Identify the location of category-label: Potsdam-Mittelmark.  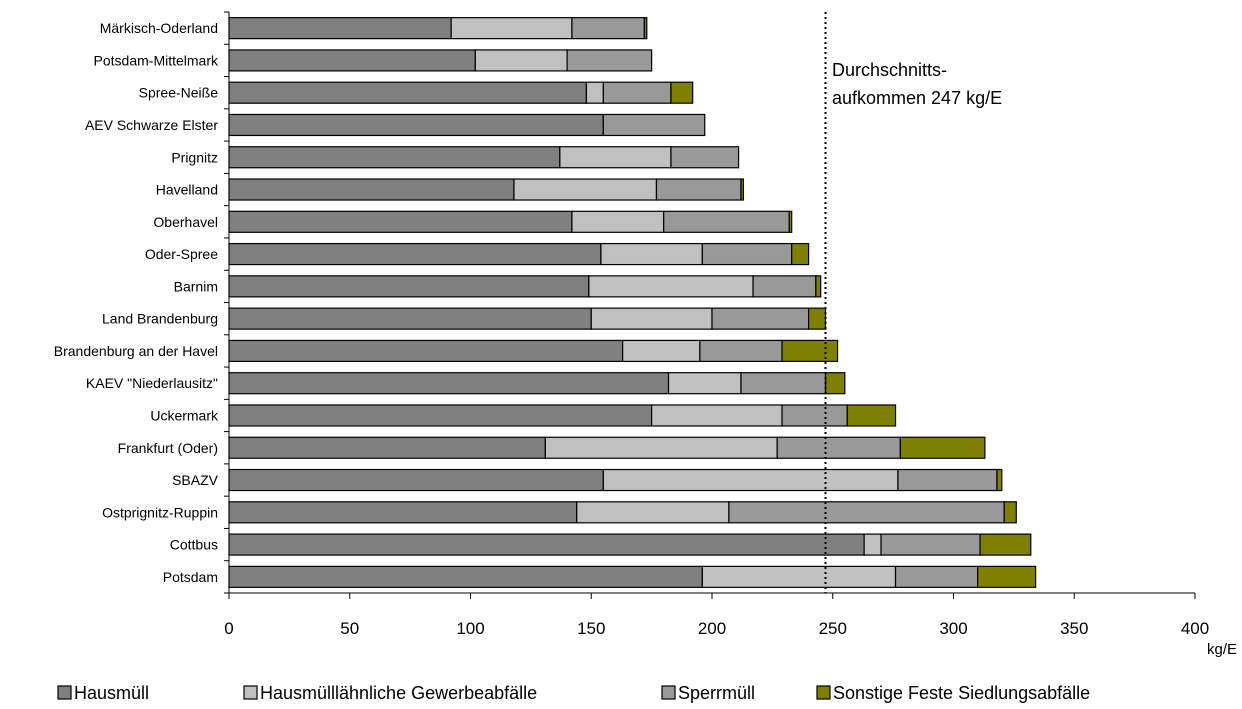
(156, 60).